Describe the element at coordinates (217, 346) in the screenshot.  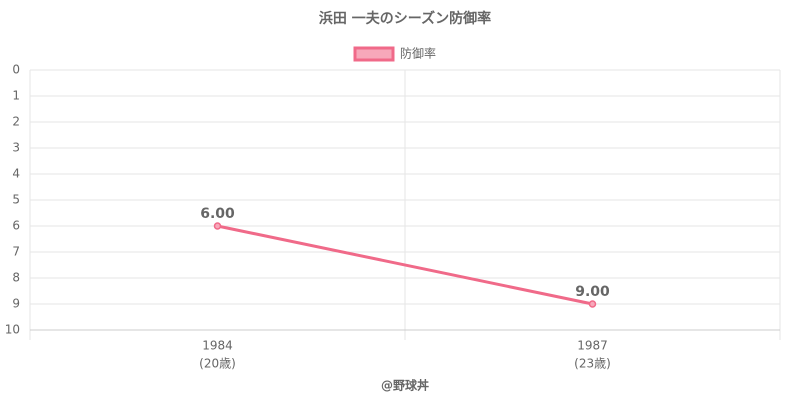
I see `x-tick-label: 1984` at that location.